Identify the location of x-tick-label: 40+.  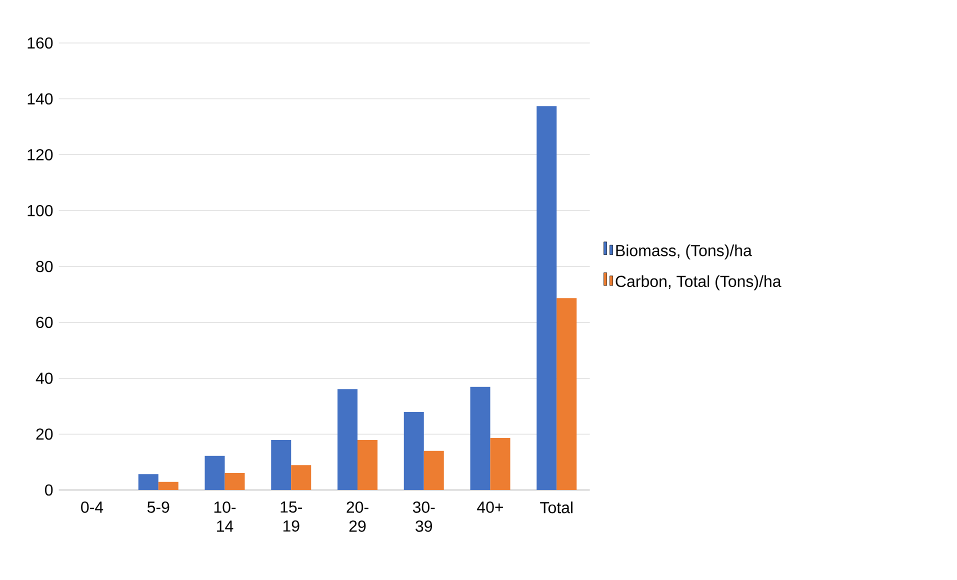
(490, 507).